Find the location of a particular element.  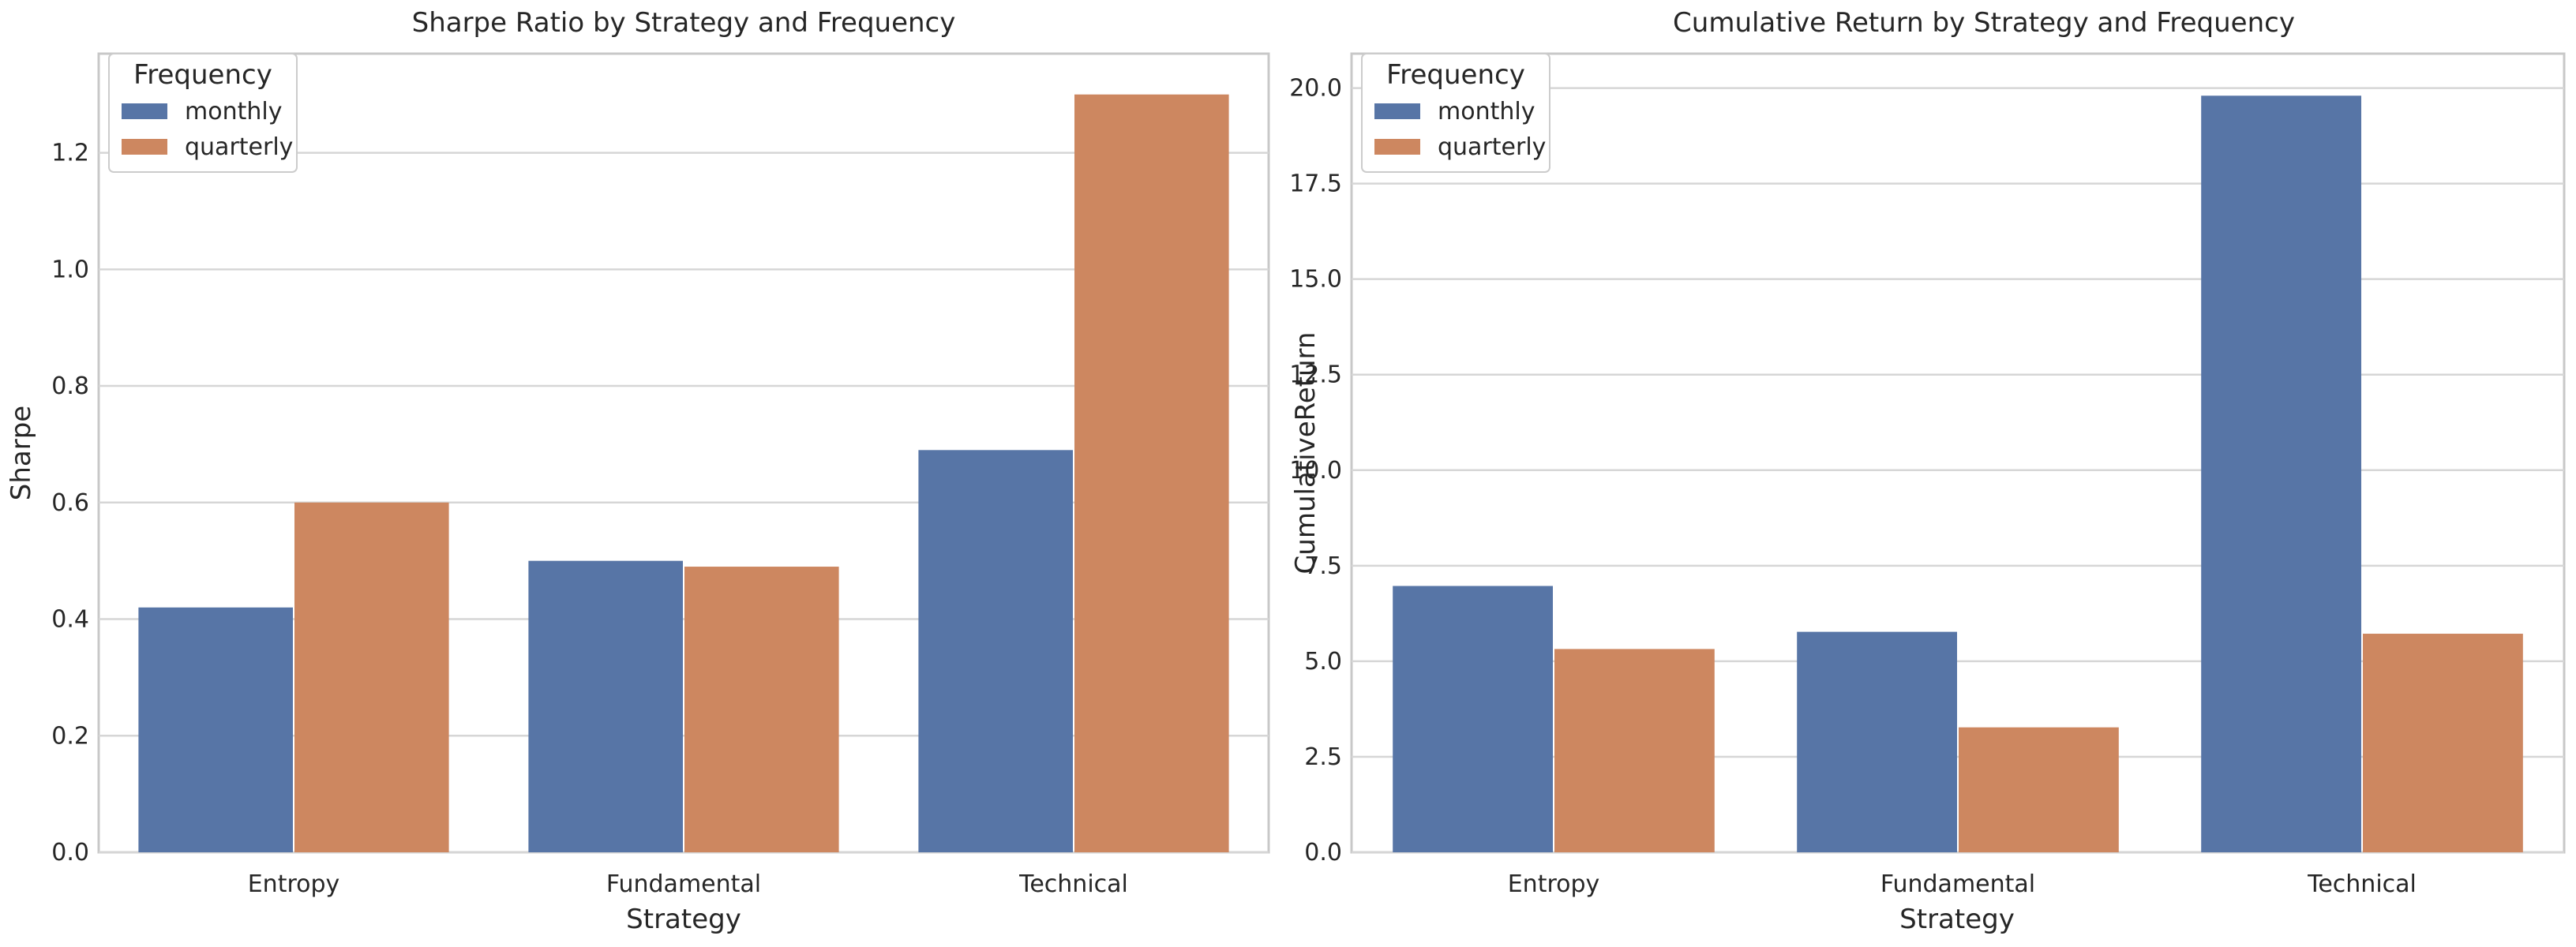

y-tick-label: 20.0 is located at coordinates (1315, 89).